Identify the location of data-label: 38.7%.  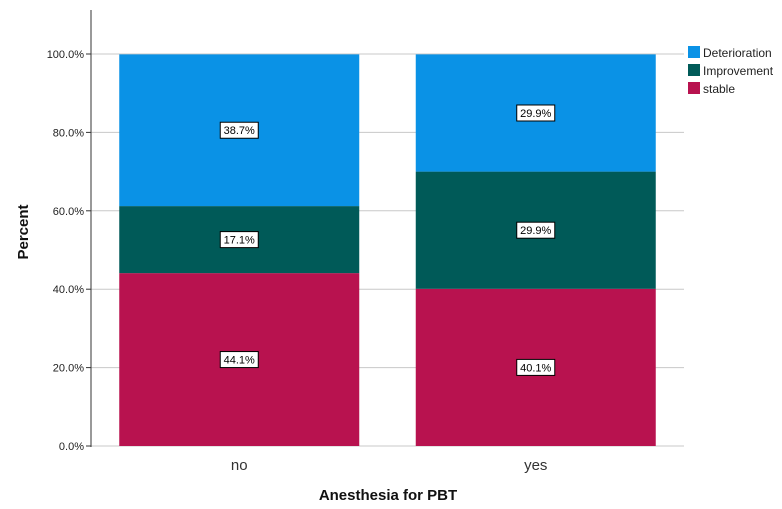
(239, 131).